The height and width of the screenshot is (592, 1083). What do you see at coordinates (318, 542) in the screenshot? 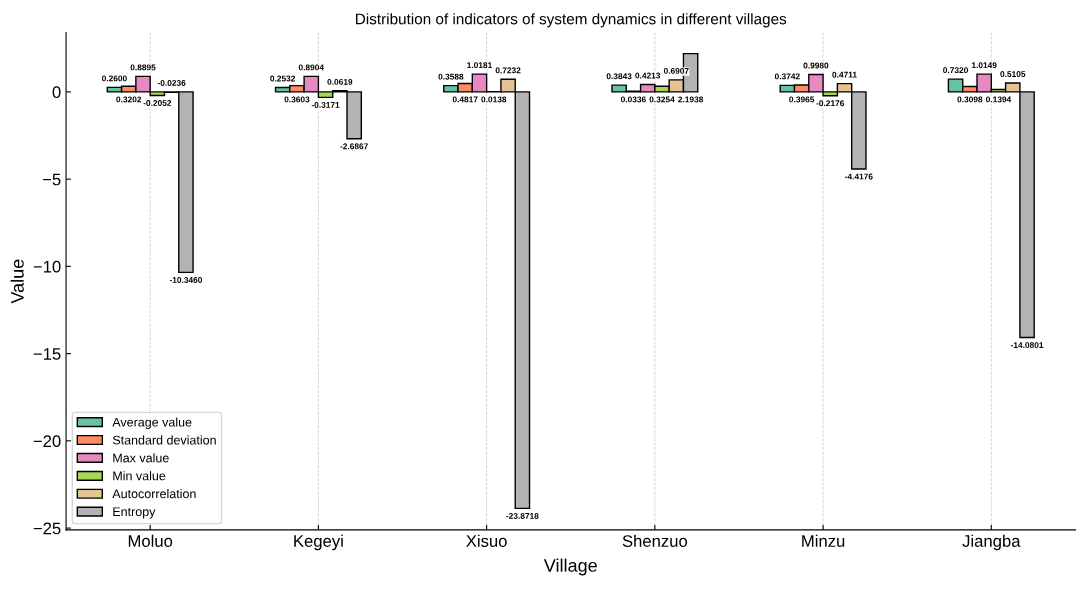
I see `x-tick-label: Kegeyi` at bounding box center [318, 542].